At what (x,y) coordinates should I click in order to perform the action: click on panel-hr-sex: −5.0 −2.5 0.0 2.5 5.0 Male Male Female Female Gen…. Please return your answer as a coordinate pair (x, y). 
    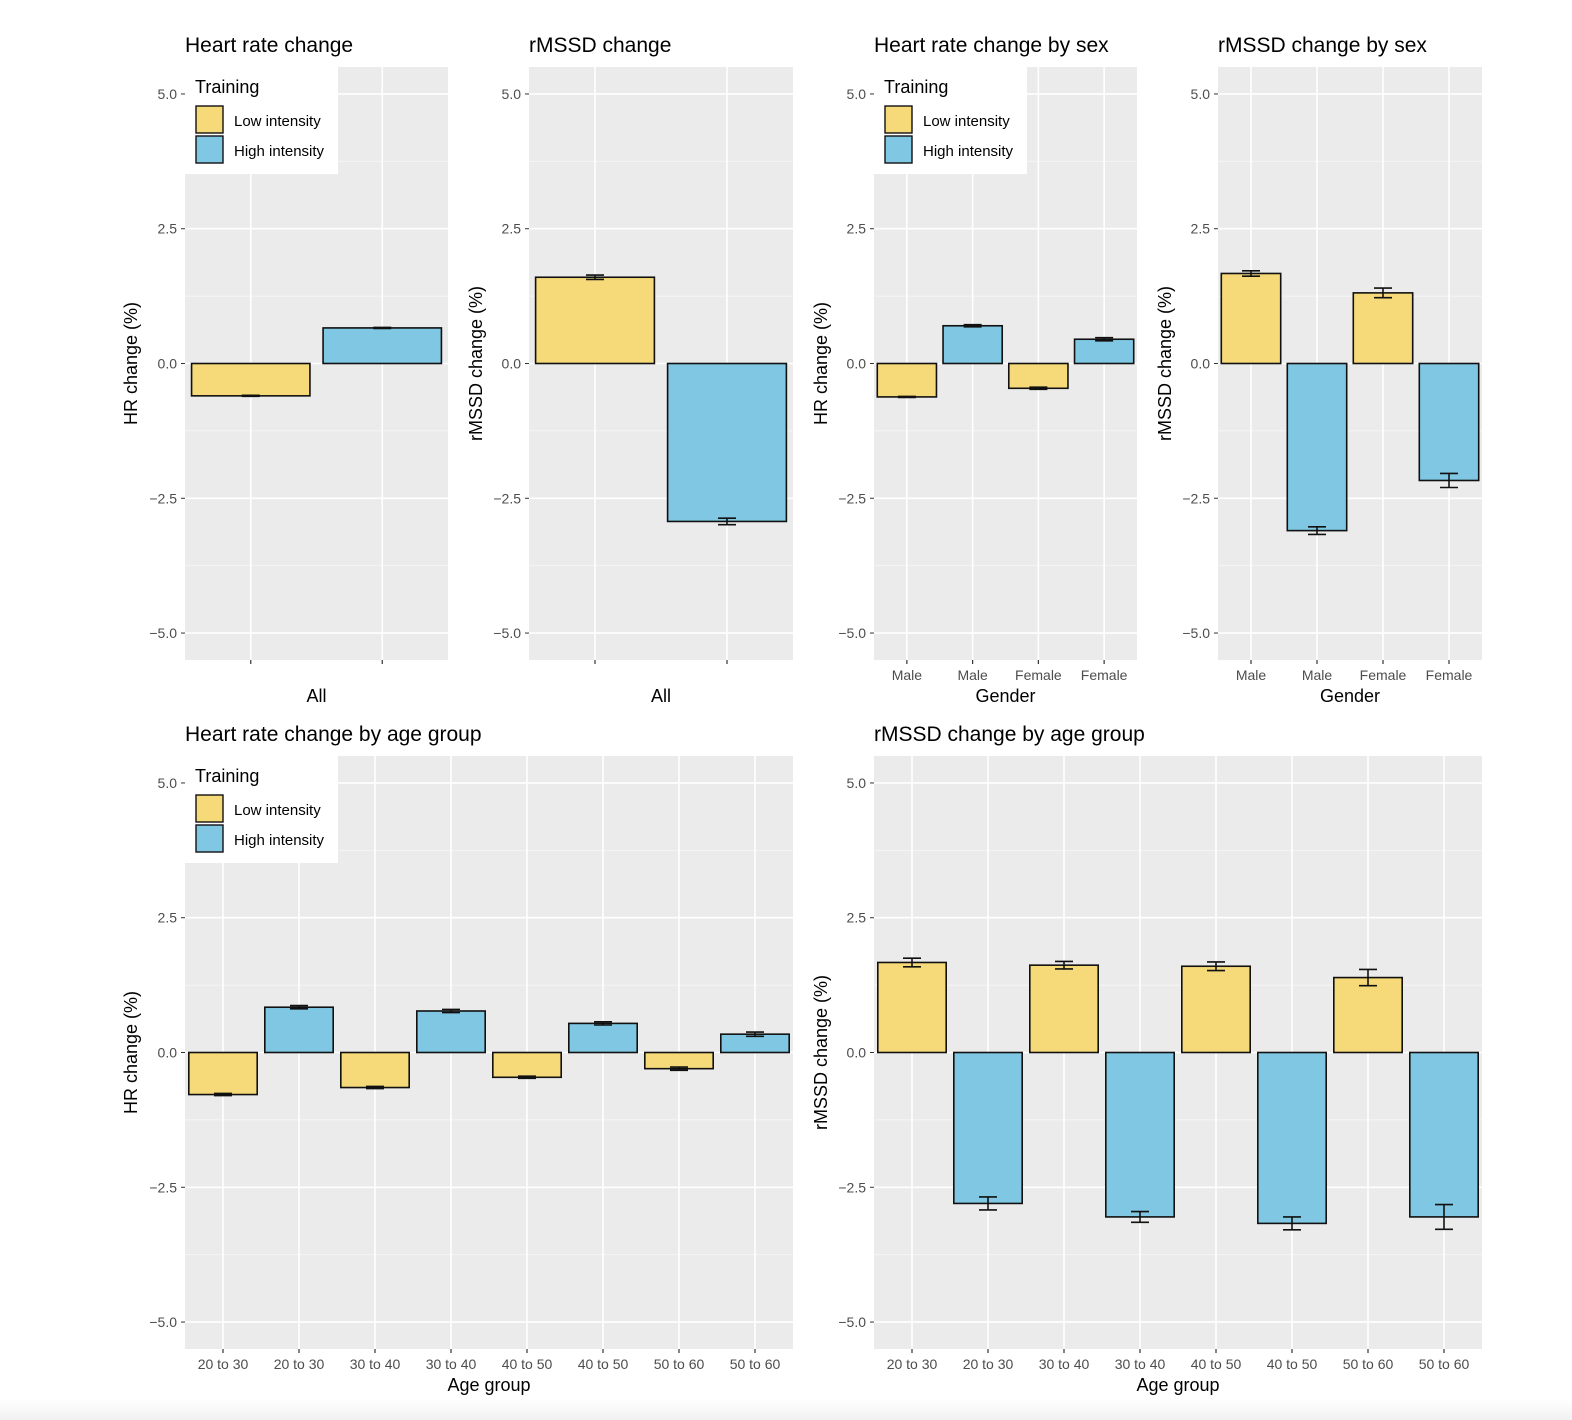
    Looking at the image, I should click on (974, 370).